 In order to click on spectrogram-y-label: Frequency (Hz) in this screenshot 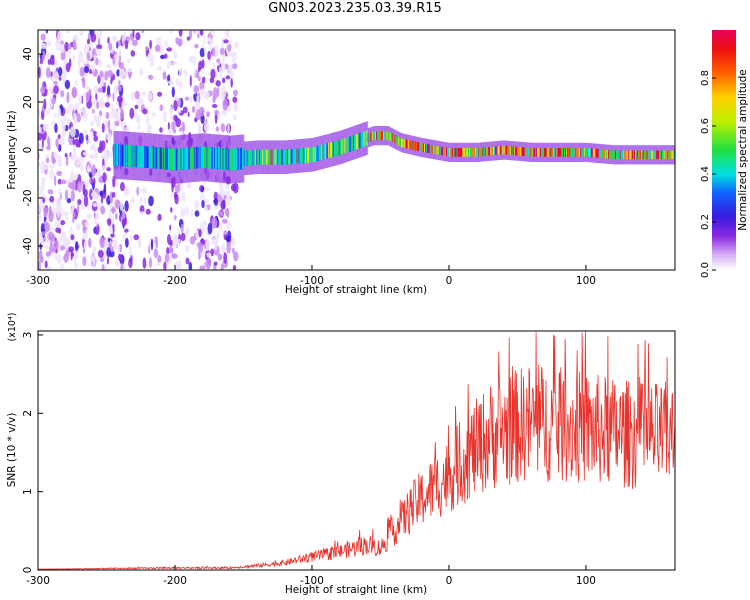, I will do `click(12, 149)`.